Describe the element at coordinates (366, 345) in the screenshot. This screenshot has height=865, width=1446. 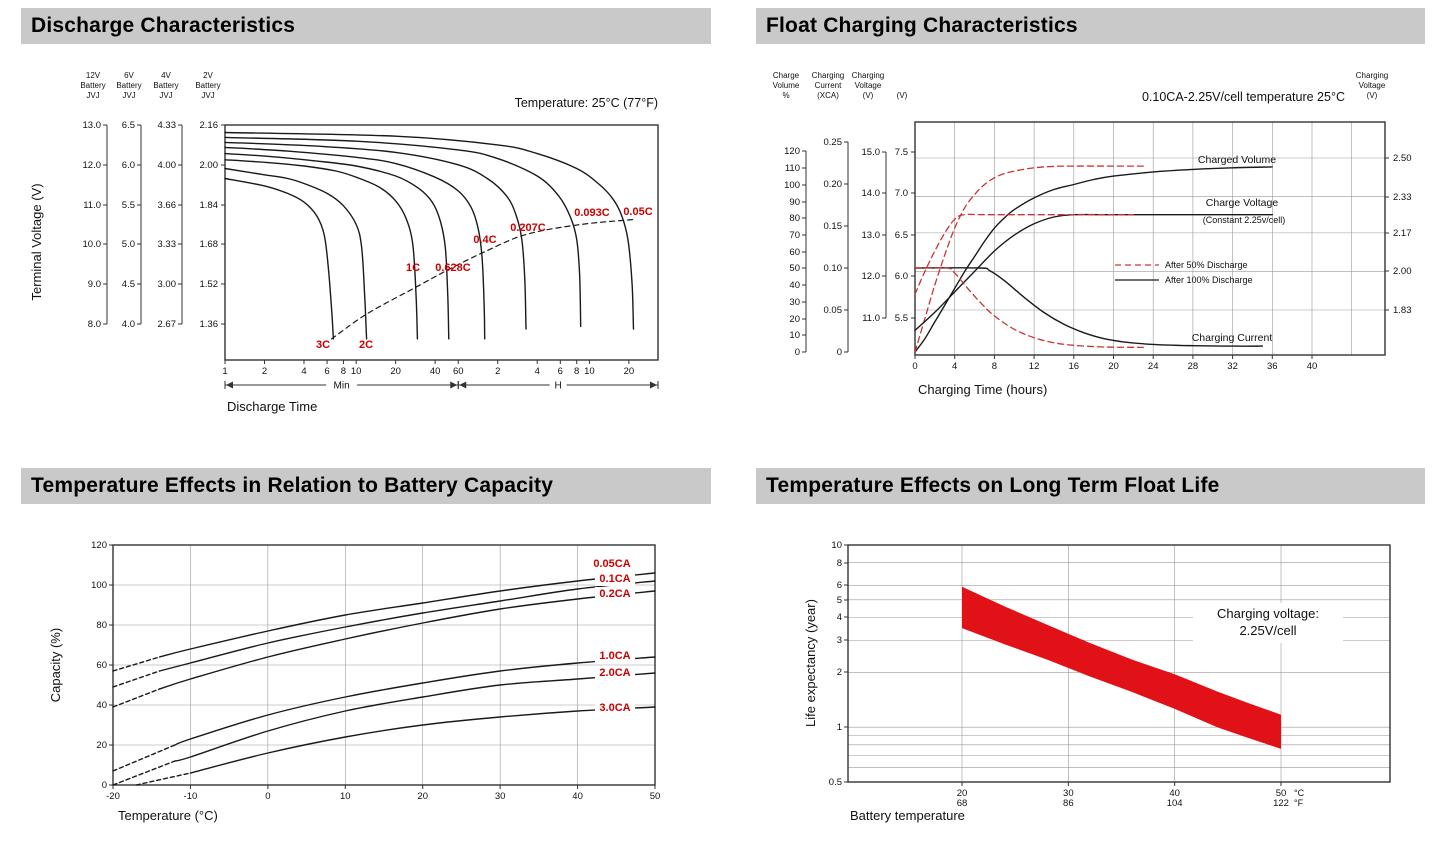
I see `svg-text: 2C` at that location.